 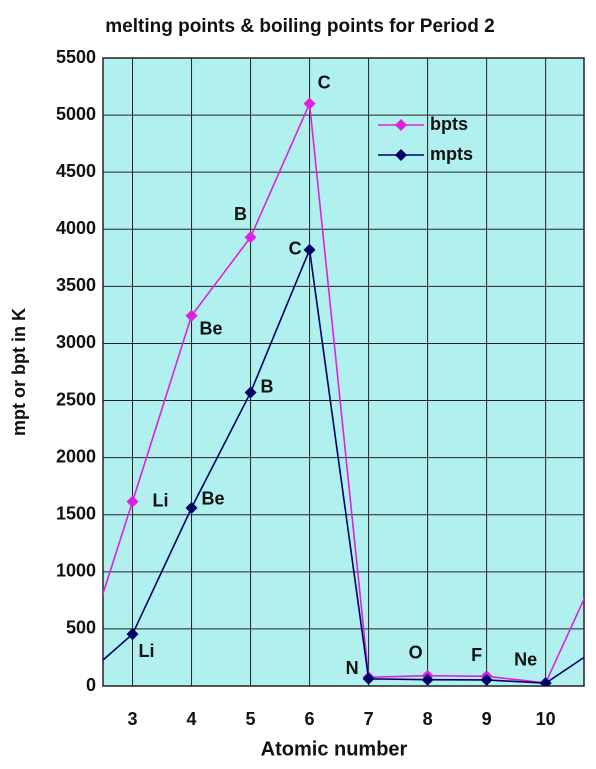 What do you see at coordinates (133, 719) in the screenshot?
I see `x-tick-label: 3` at bounding box center [133, 719].